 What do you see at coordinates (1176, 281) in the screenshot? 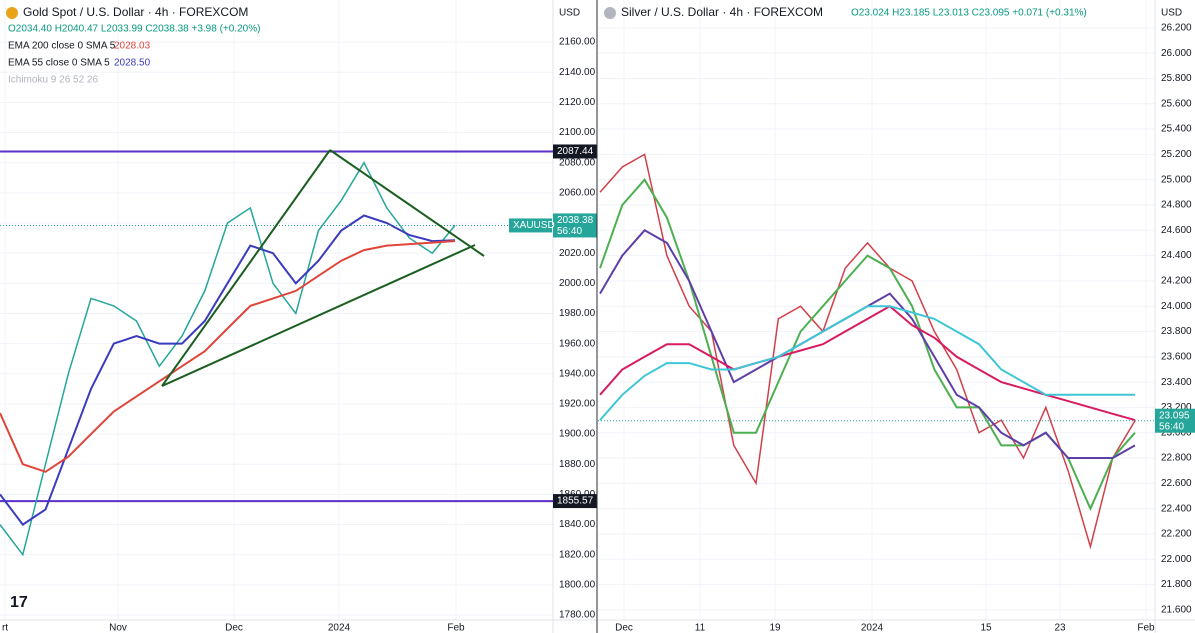
I see `y-tick-label: 24.200` at bounding box center [1176, 281].